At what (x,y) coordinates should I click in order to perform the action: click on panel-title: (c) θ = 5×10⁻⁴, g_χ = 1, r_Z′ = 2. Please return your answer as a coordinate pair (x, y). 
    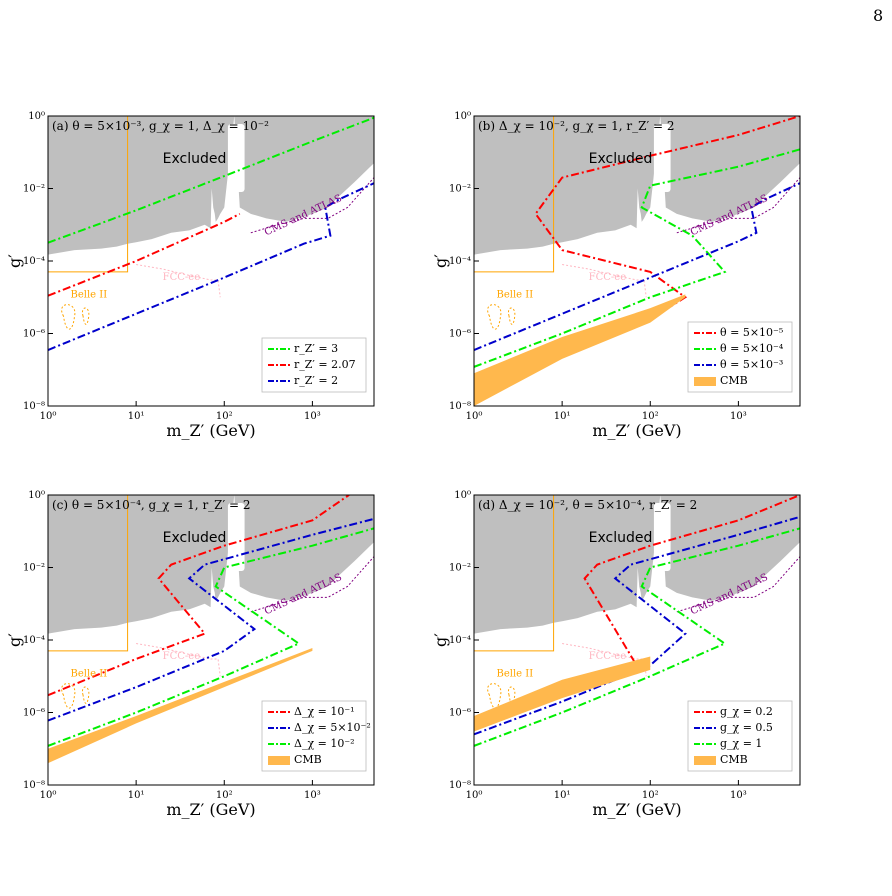
    Looking at the image, I should click on (151, 505).